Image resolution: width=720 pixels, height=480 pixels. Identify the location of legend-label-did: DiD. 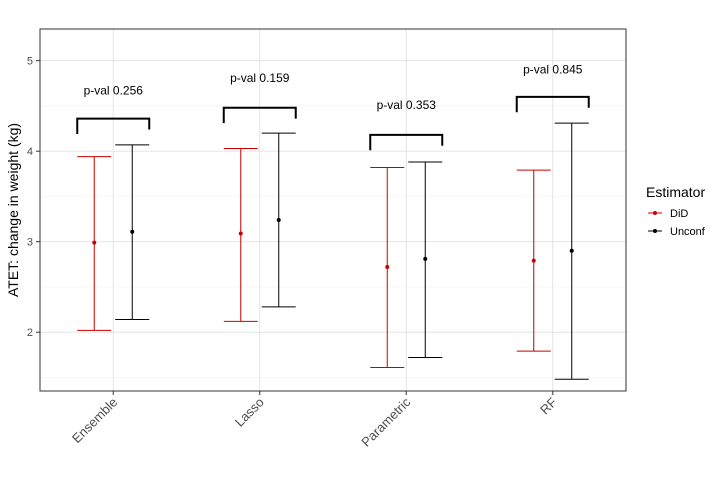
(679, 214).